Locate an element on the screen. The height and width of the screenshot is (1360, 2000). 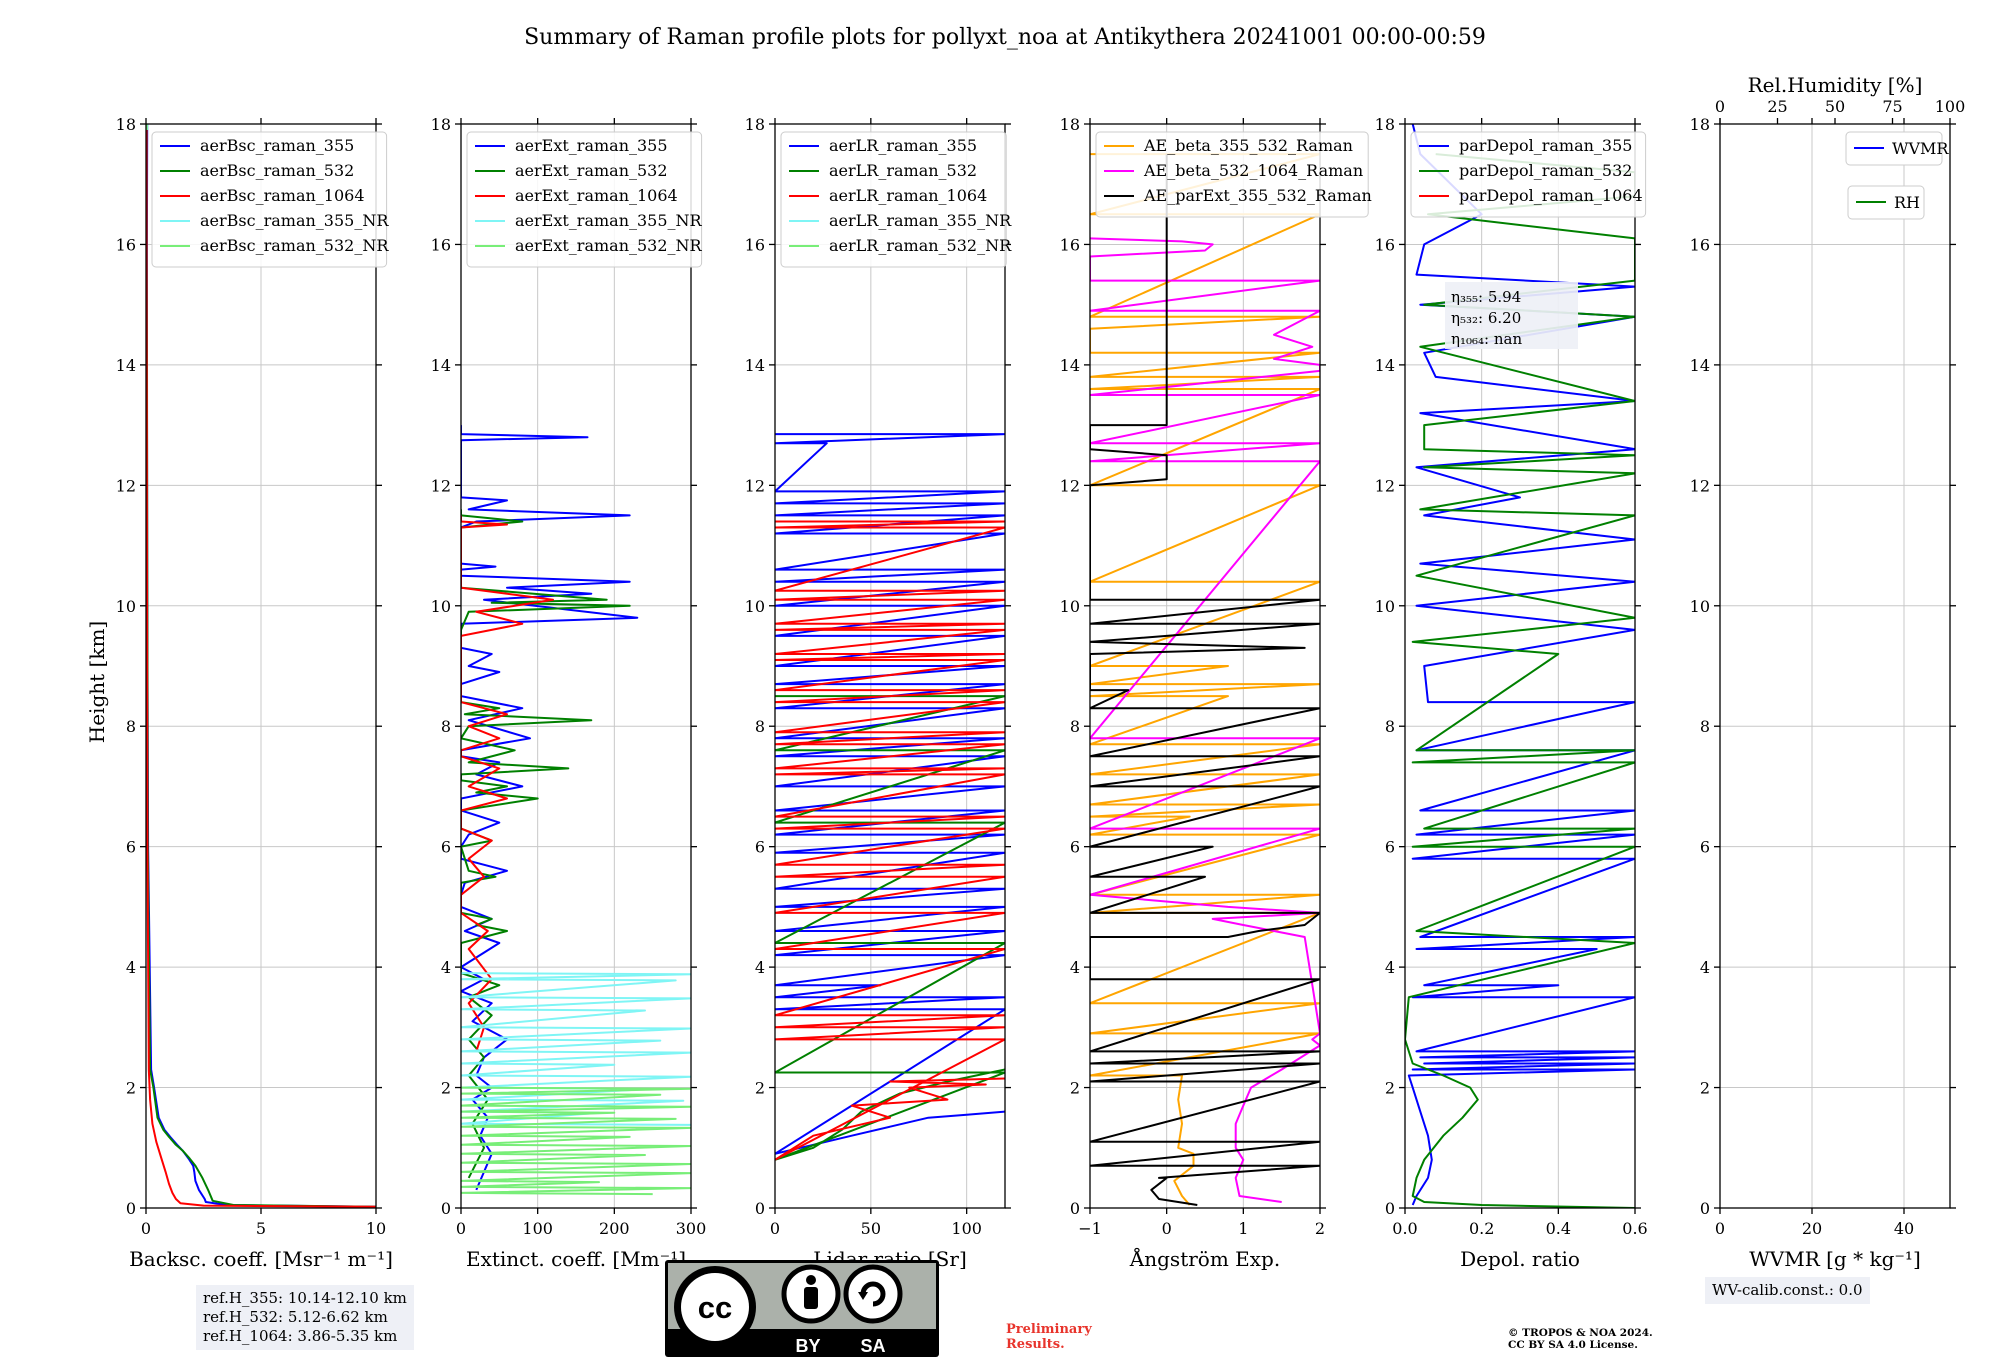
x-tick-label: 300 is located at coordinates (691, 1228).